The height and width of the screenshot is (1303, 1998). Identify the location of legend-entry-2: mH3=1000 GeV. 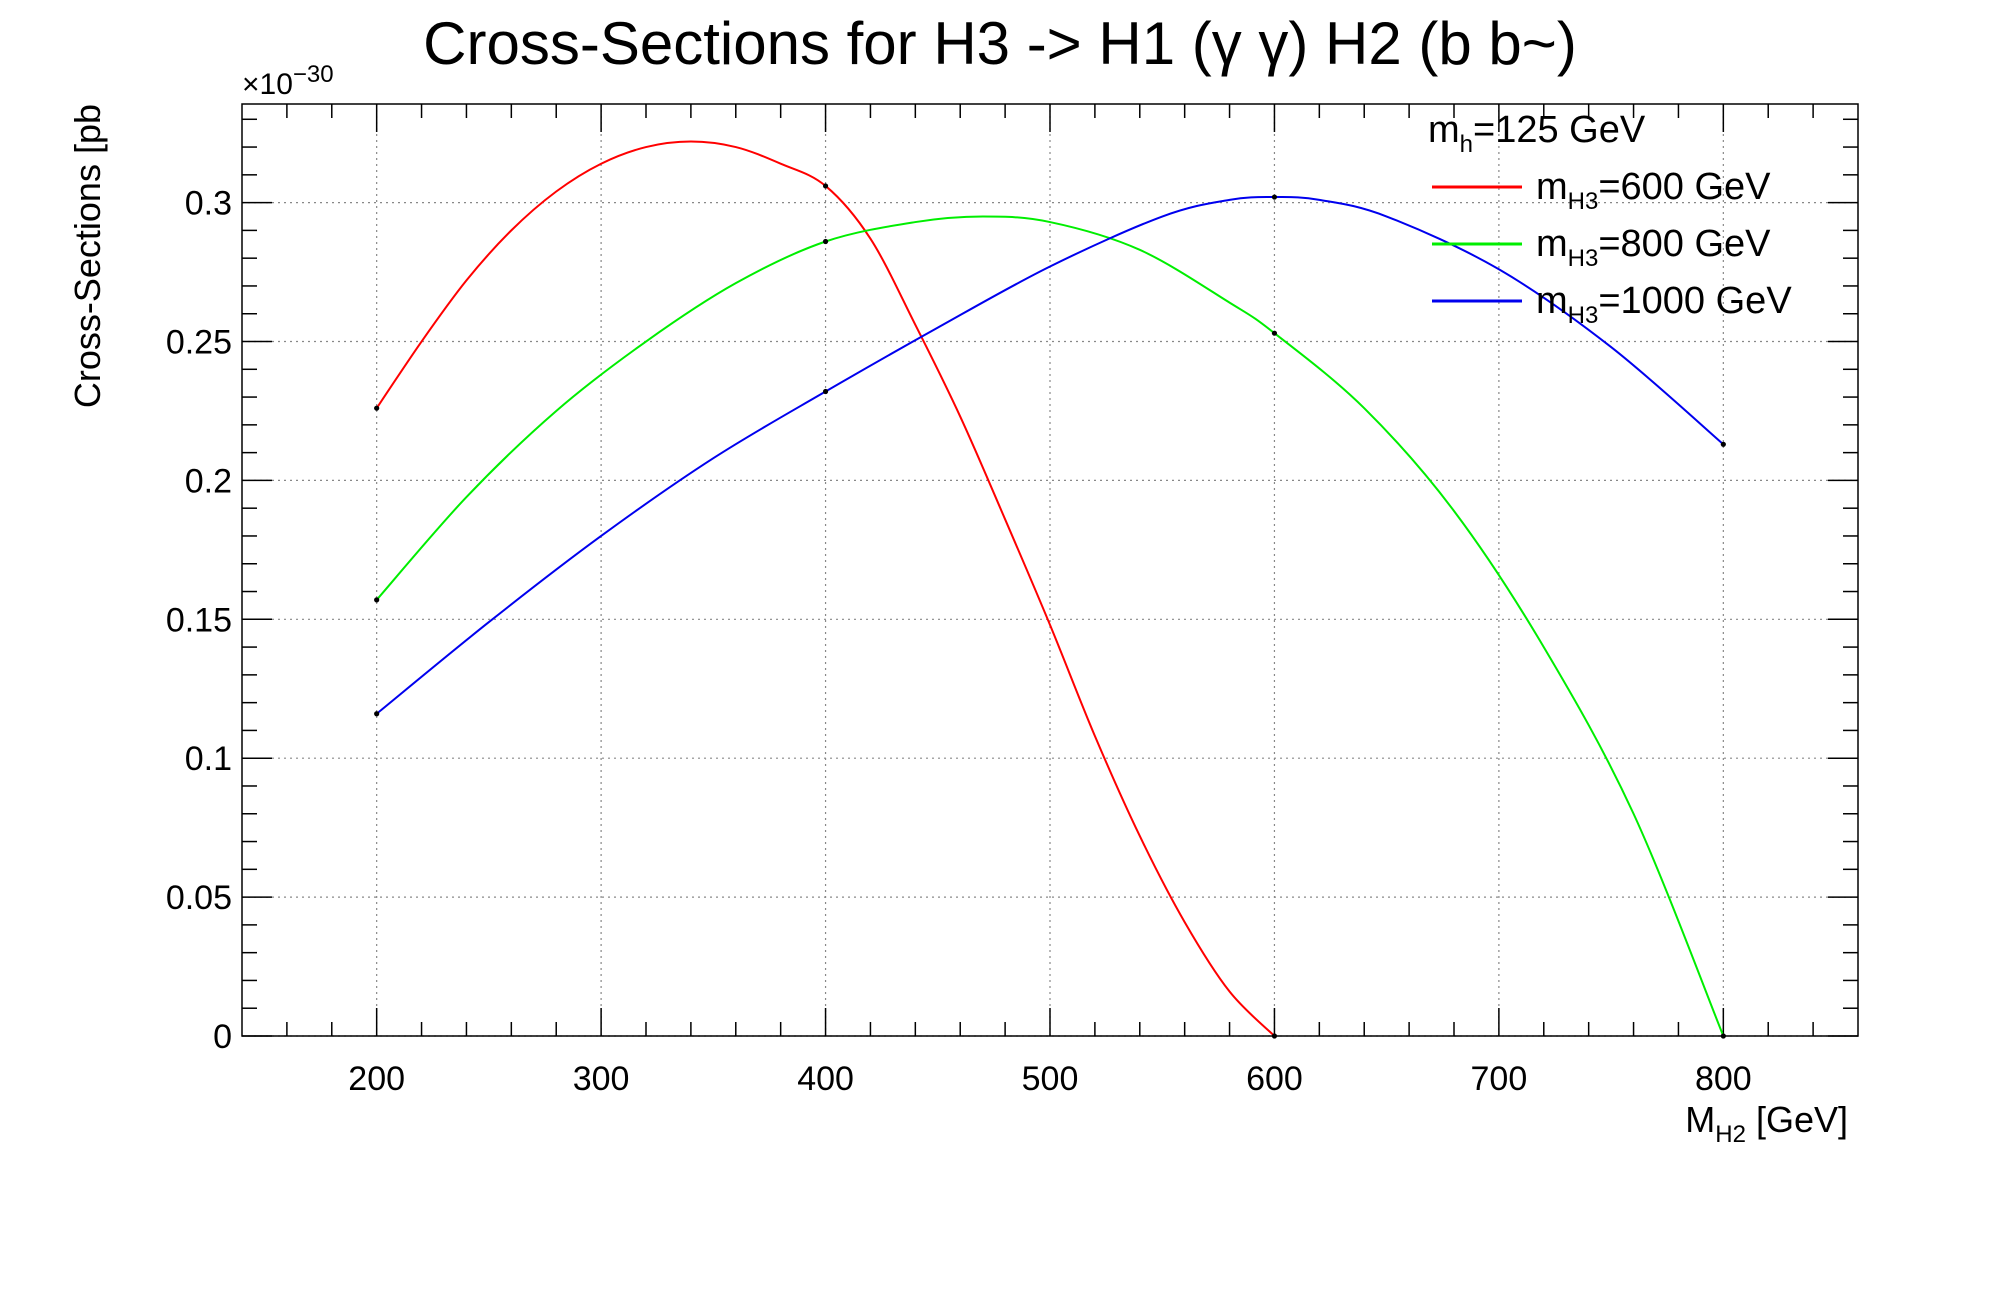
(1664, 304).